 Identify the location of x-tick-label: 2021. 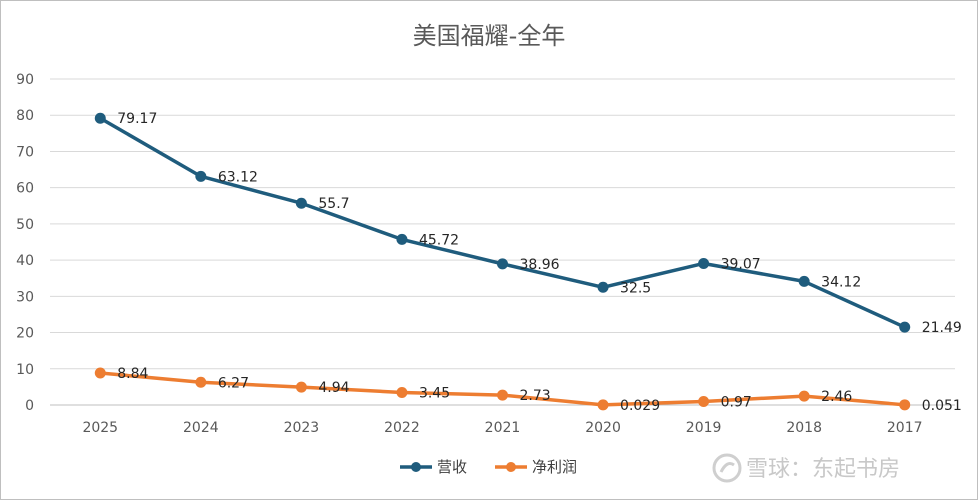
(503, 428).